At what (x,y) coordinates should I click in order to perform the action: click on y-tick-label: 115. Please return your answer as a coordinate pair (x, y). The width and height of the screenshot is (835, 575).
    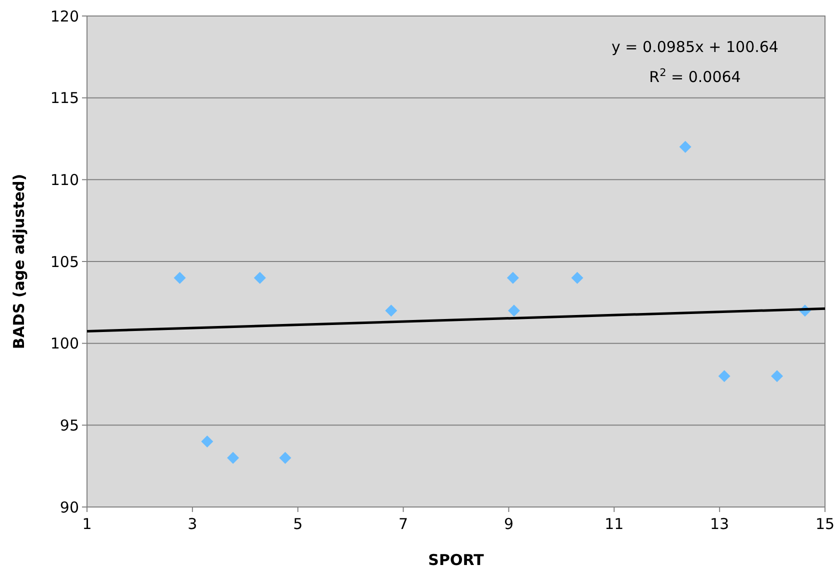
    Looking at the image, I should click on (64, 98).